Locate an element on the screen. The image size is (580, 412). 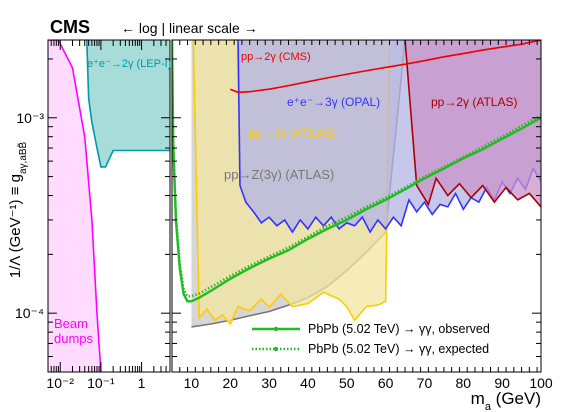
x-tick-label-right: 20 is located at coordinates (230, 383).